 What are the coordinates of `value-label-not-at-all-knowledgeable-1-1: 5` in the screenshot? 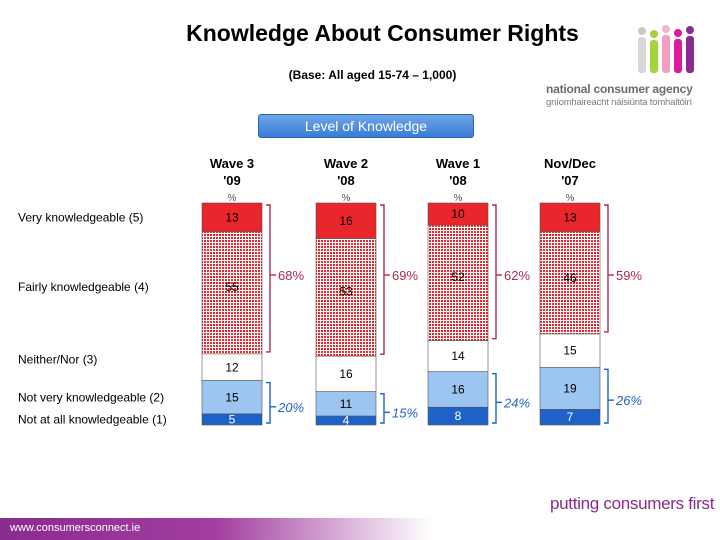 It's located at (232, 419).